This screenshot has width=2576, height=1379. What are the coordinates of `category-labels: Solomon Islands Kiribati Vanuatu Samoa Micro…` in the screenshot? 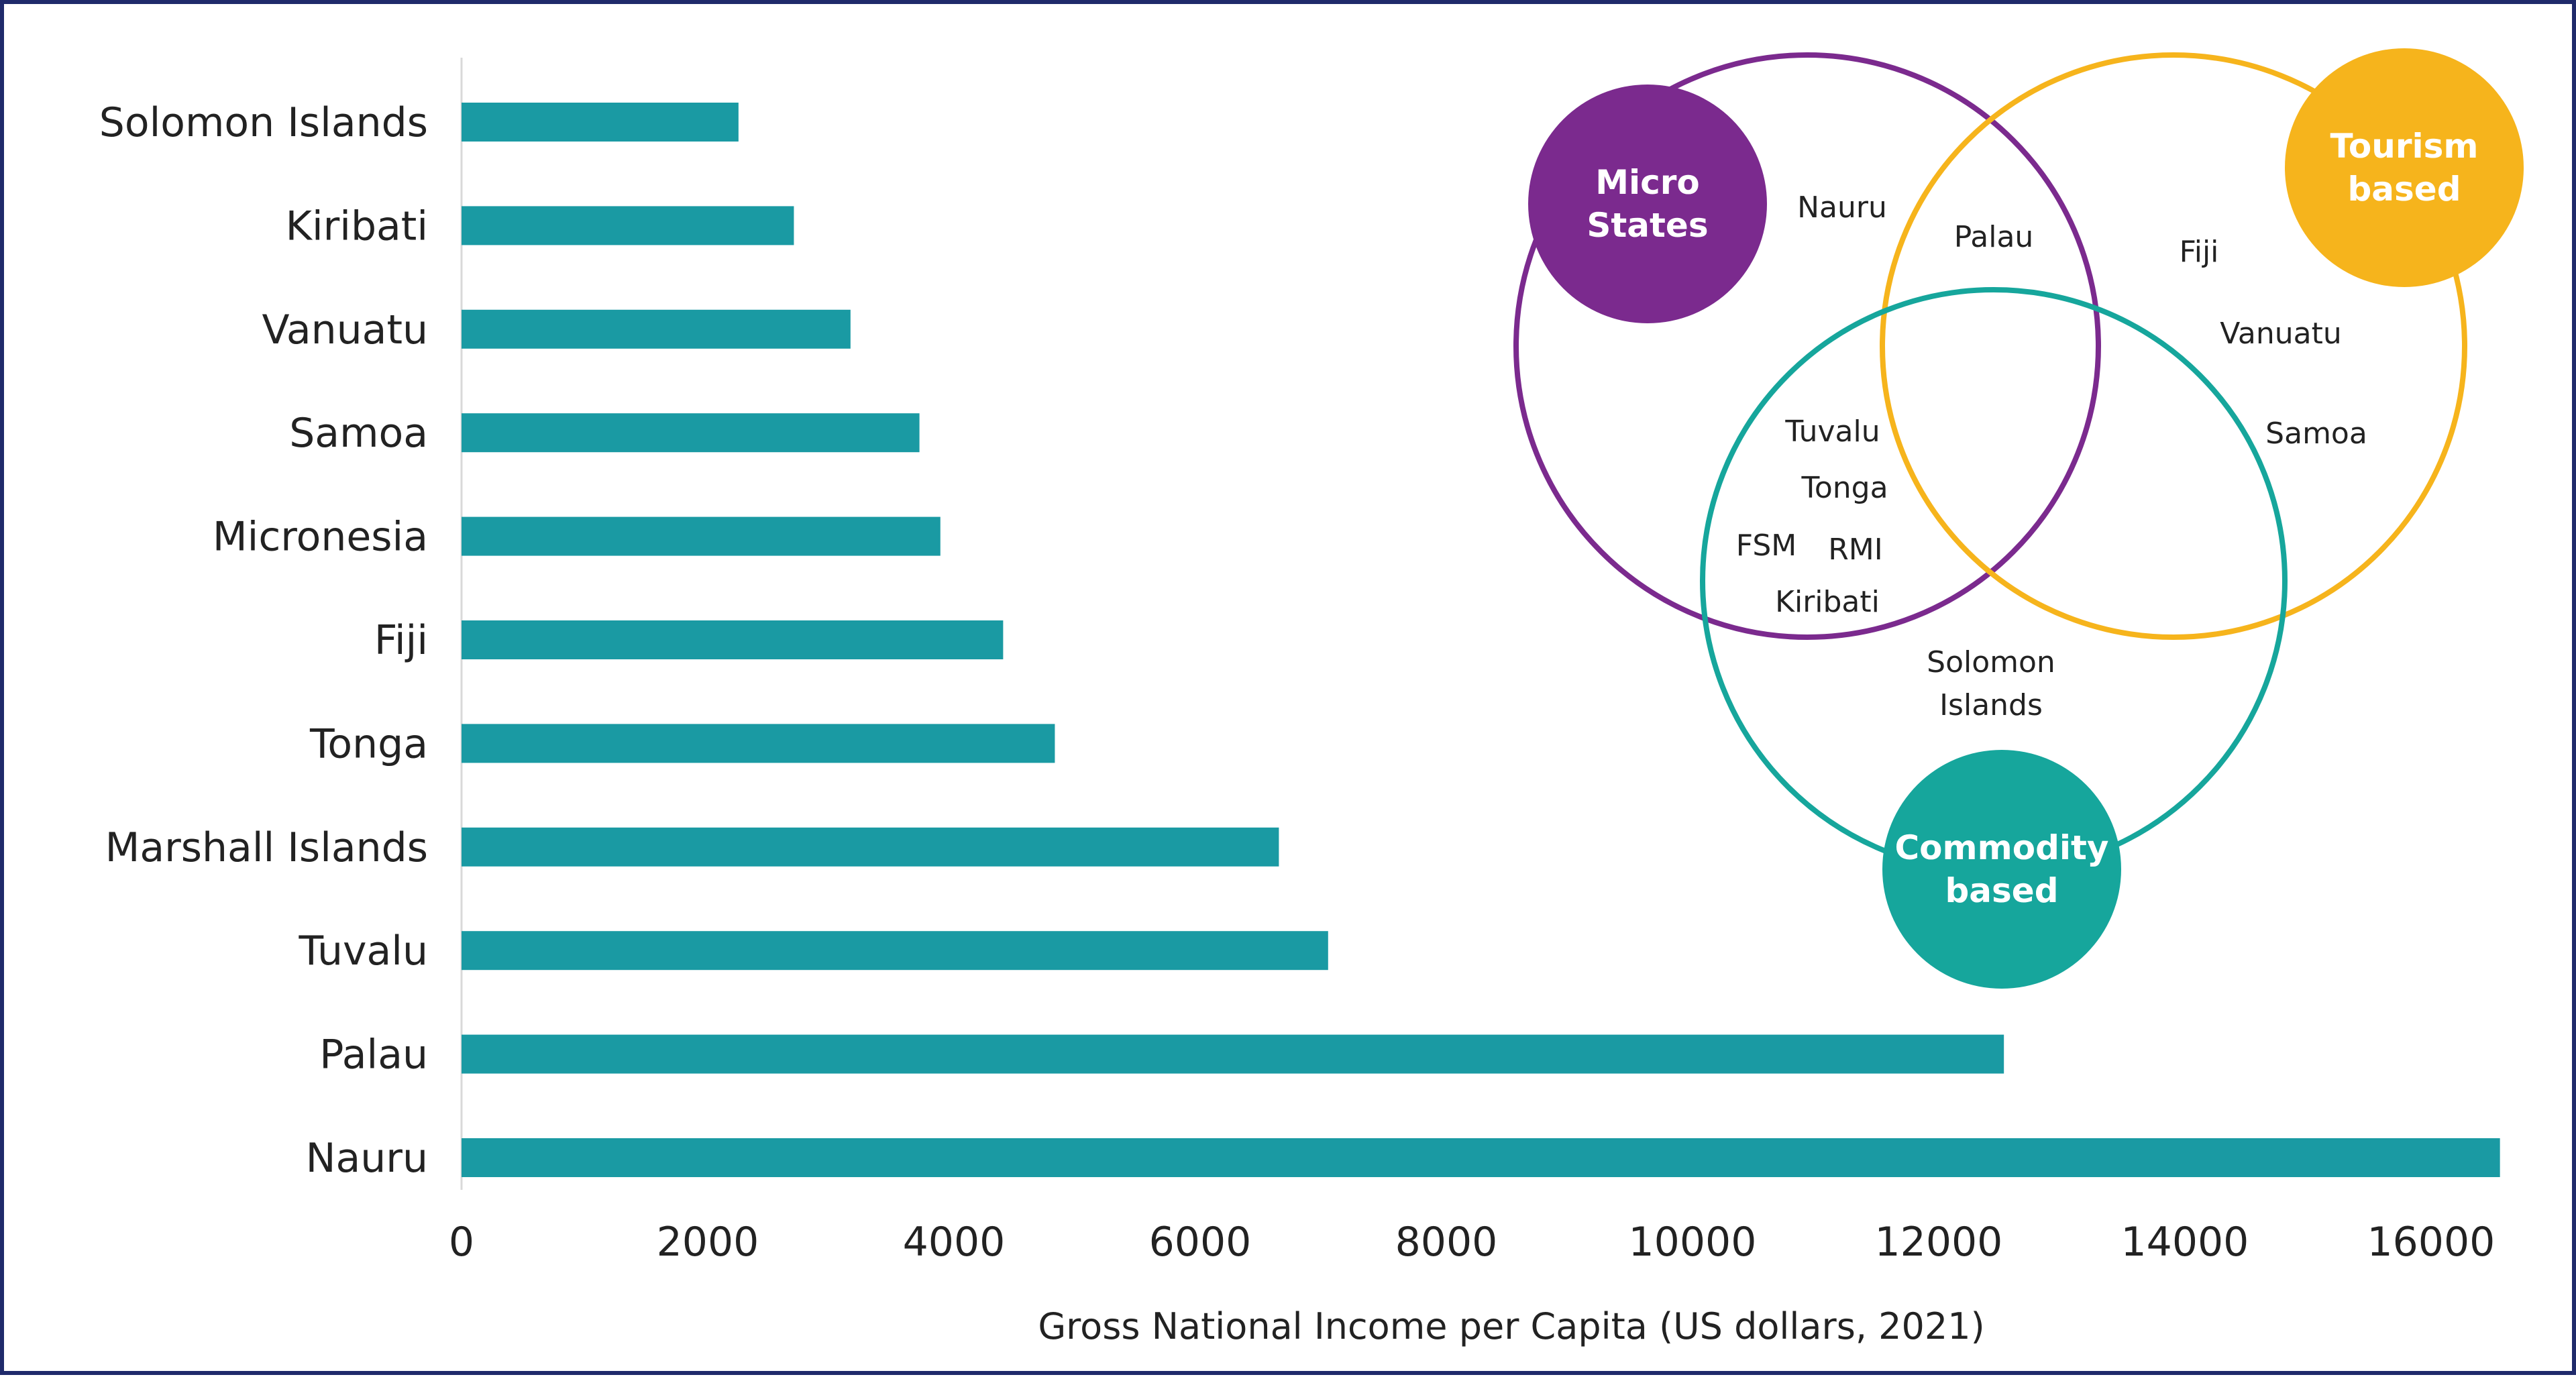 It's located at (263, 640).